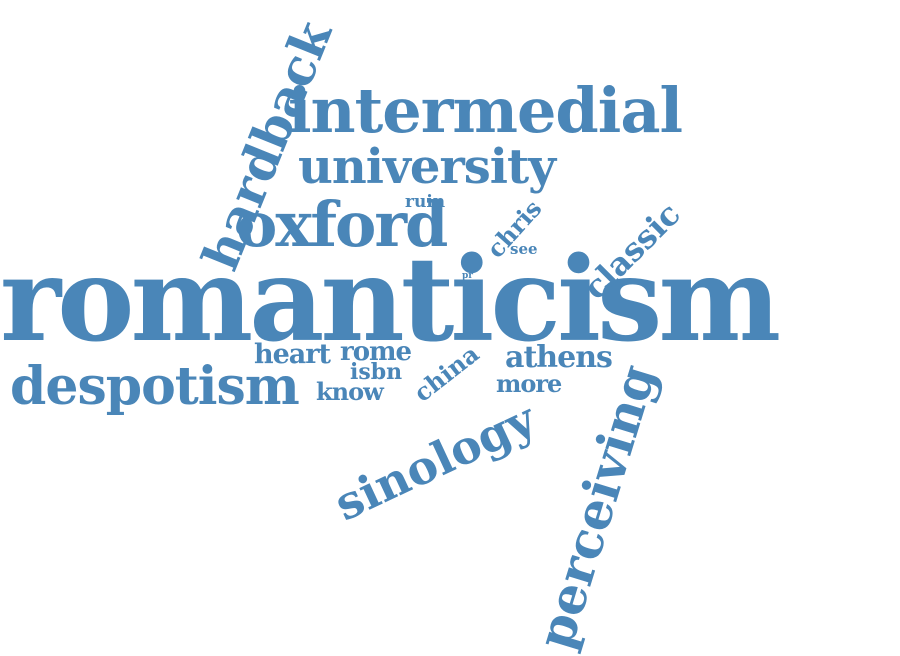 The width and height of the screenshot is (900, 656). I want to click on word-know: know, so click(350, 391).